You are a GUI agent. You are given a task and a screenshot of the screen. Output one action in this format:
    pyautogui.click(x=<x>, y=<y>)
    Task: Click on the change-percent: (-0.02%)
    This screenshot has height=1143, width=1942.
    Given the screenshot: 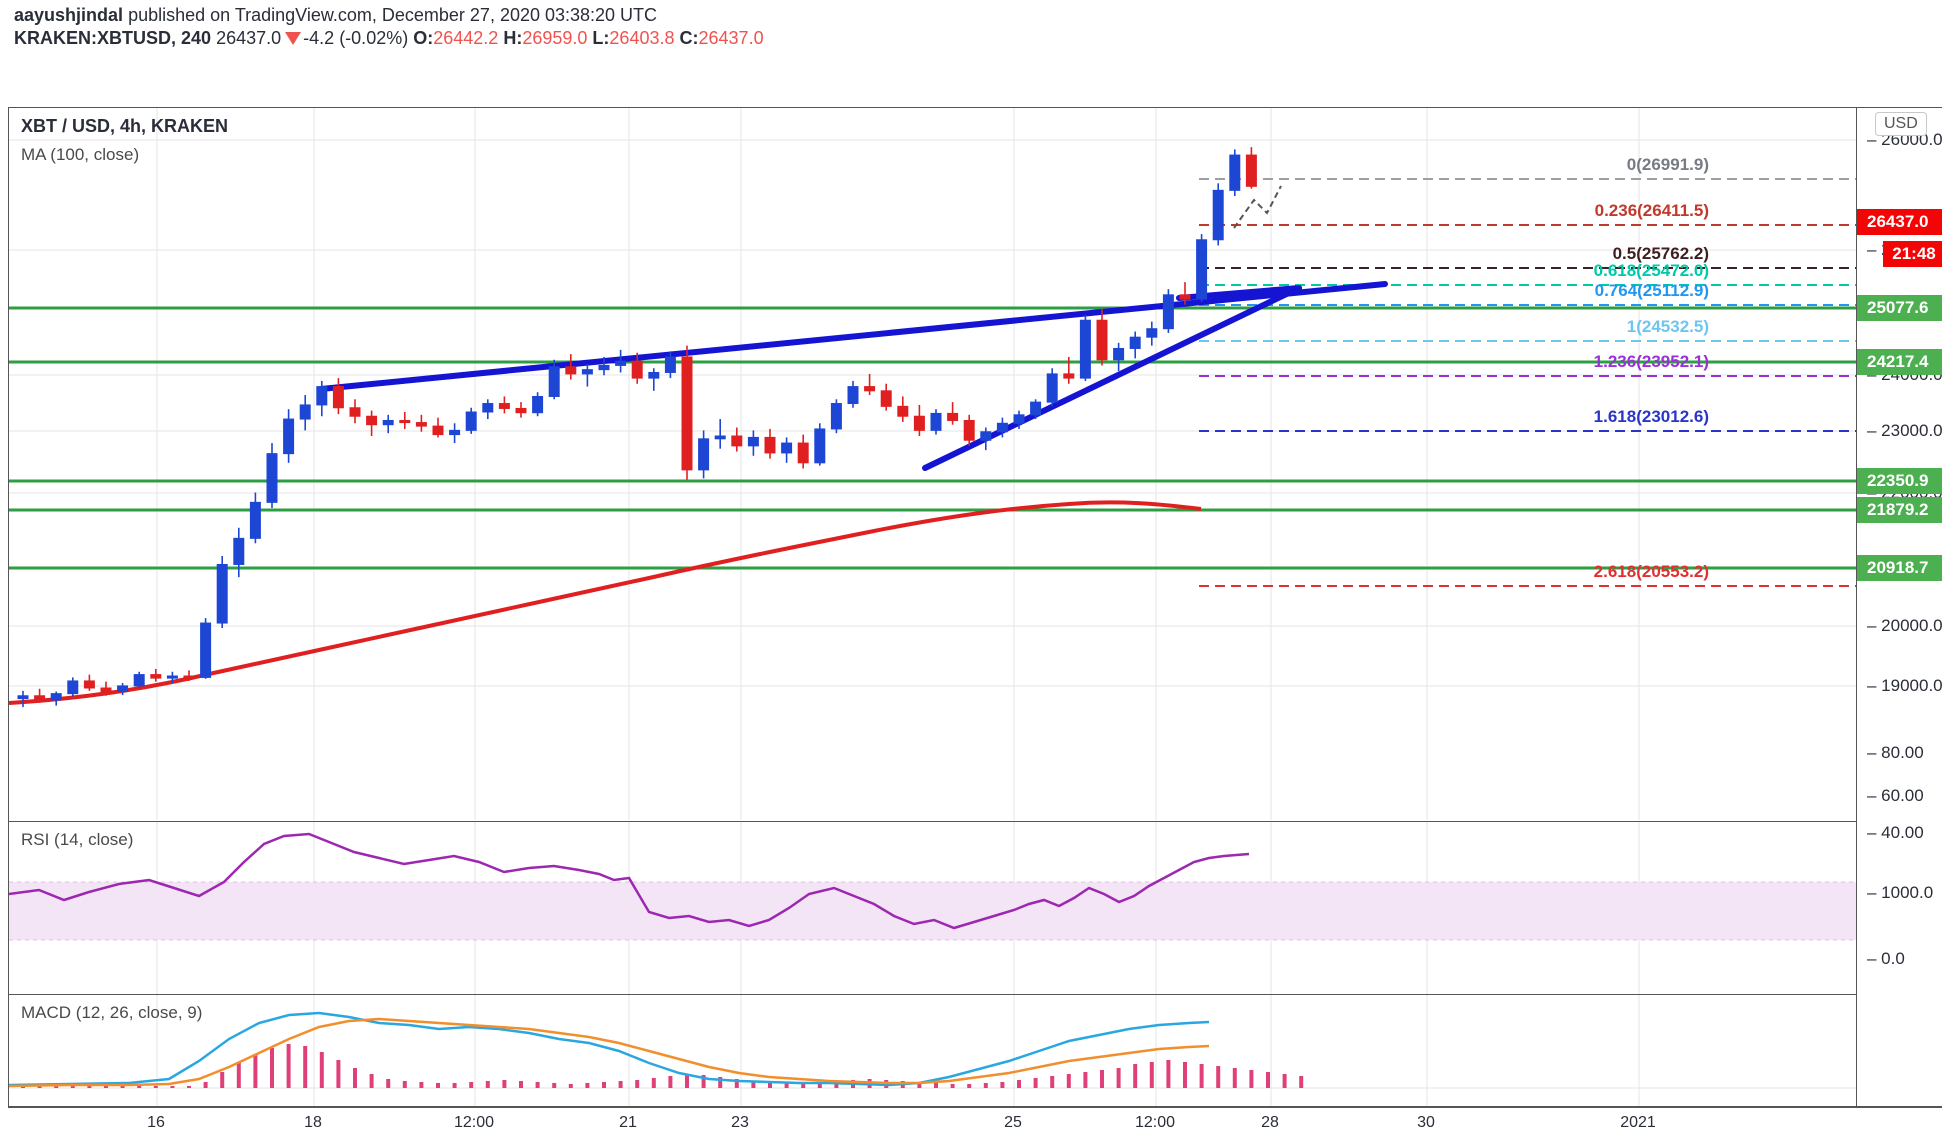 What is the action you would take?
    pyautogui.click(x=374, y=38)
    